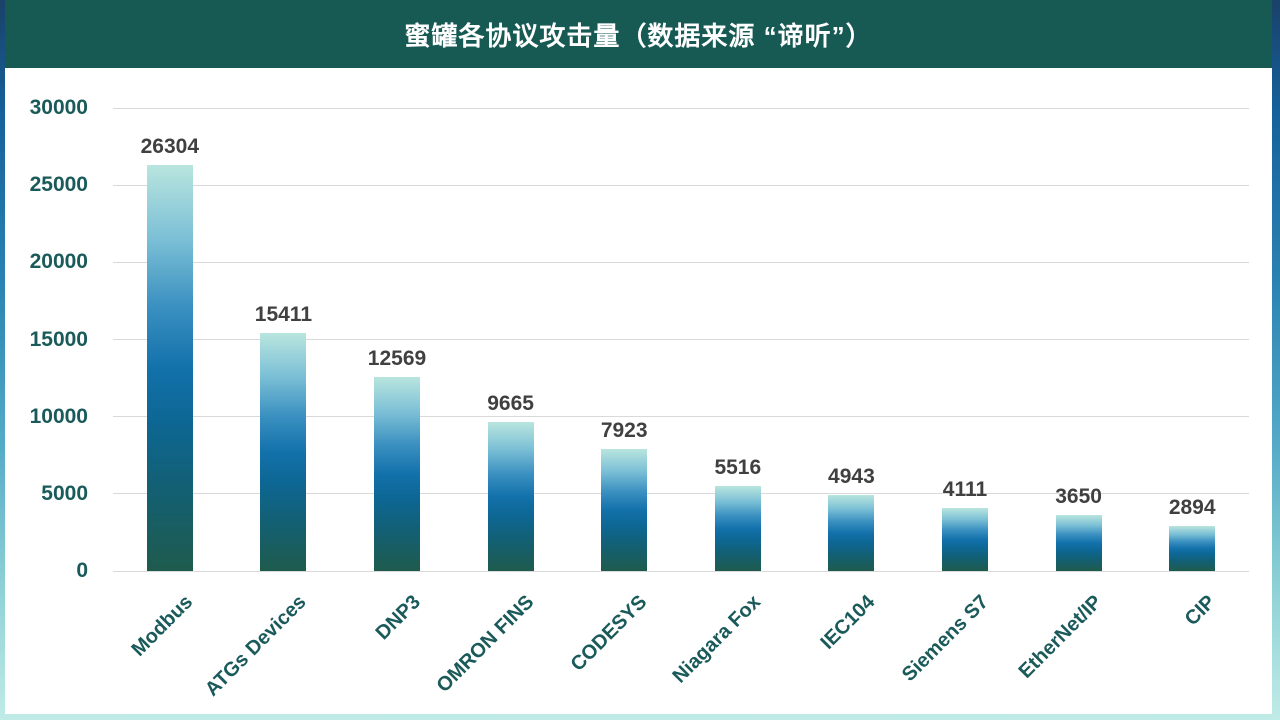 Image resolution: width=1280 pixels, height=720 pixels. What do you see at coordinates (851, 532) in the screenshot?
I see `bar-IEC104` at bounding box center [851, 532].